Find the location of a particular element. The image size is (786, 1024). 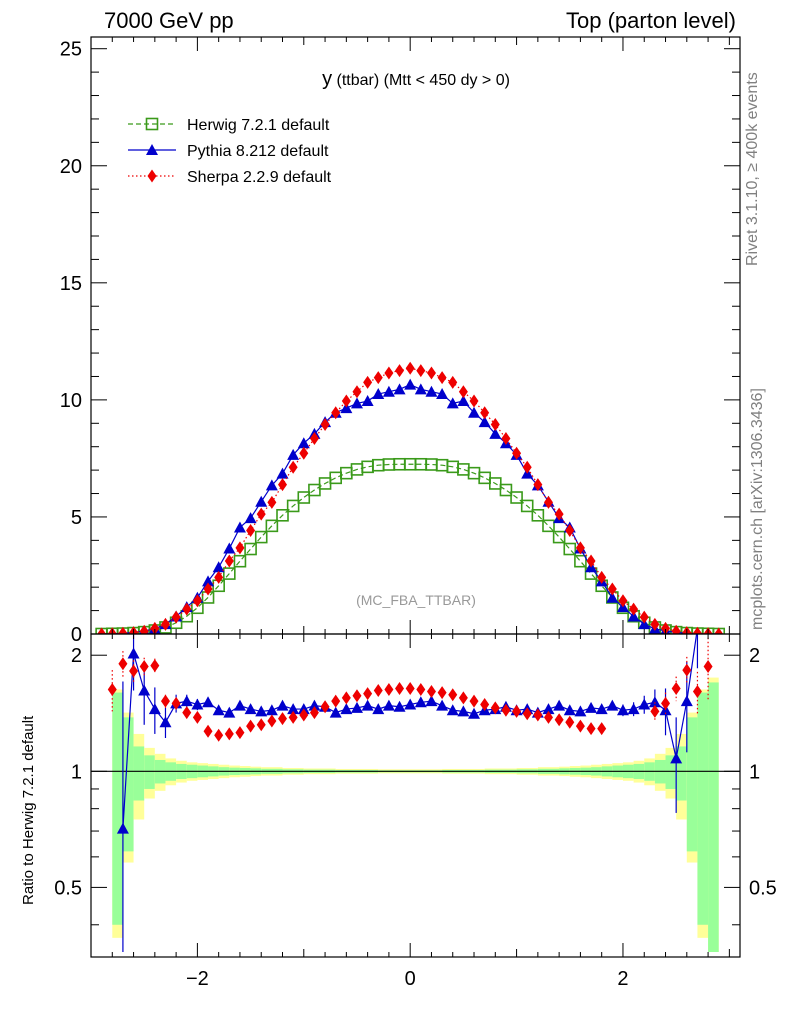

plot-title-main: y is located at coordinates (327, 79).